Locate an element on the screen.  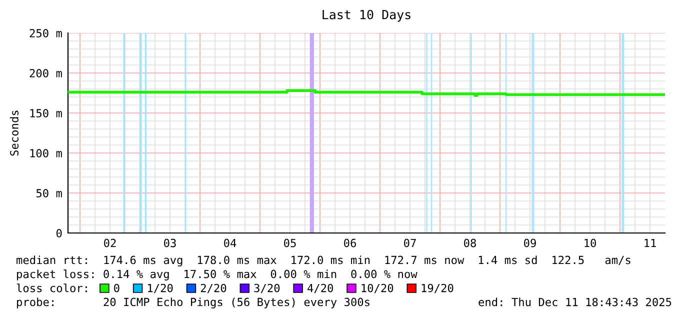
text: end: Thu Dec 11 18:43:43 2025 is located at coordinates (575, 302).